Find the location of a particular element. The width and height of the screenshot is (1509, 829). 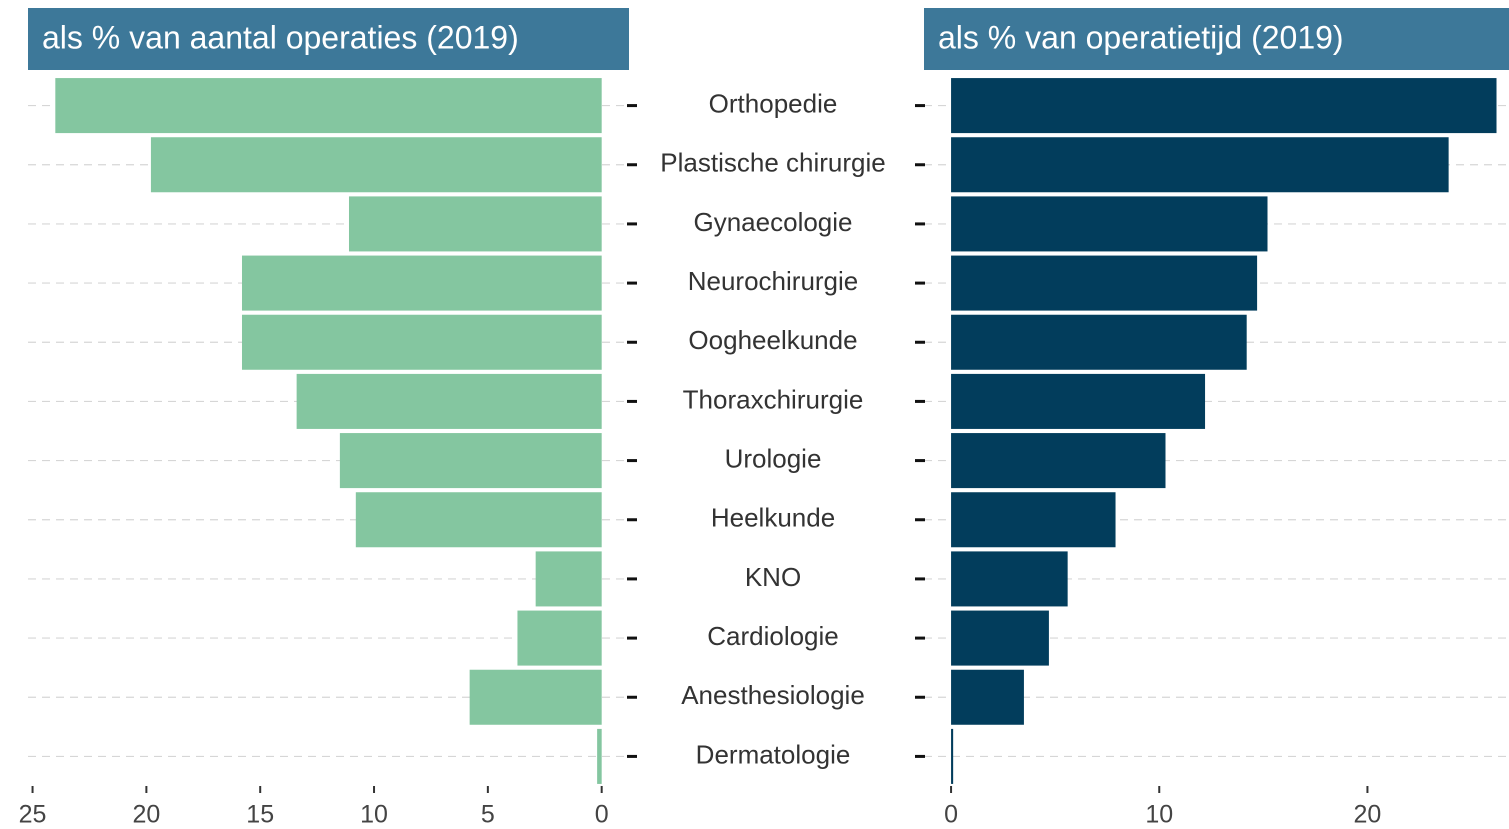

x-tick-label: 15 is located at coordinates (260, 815).